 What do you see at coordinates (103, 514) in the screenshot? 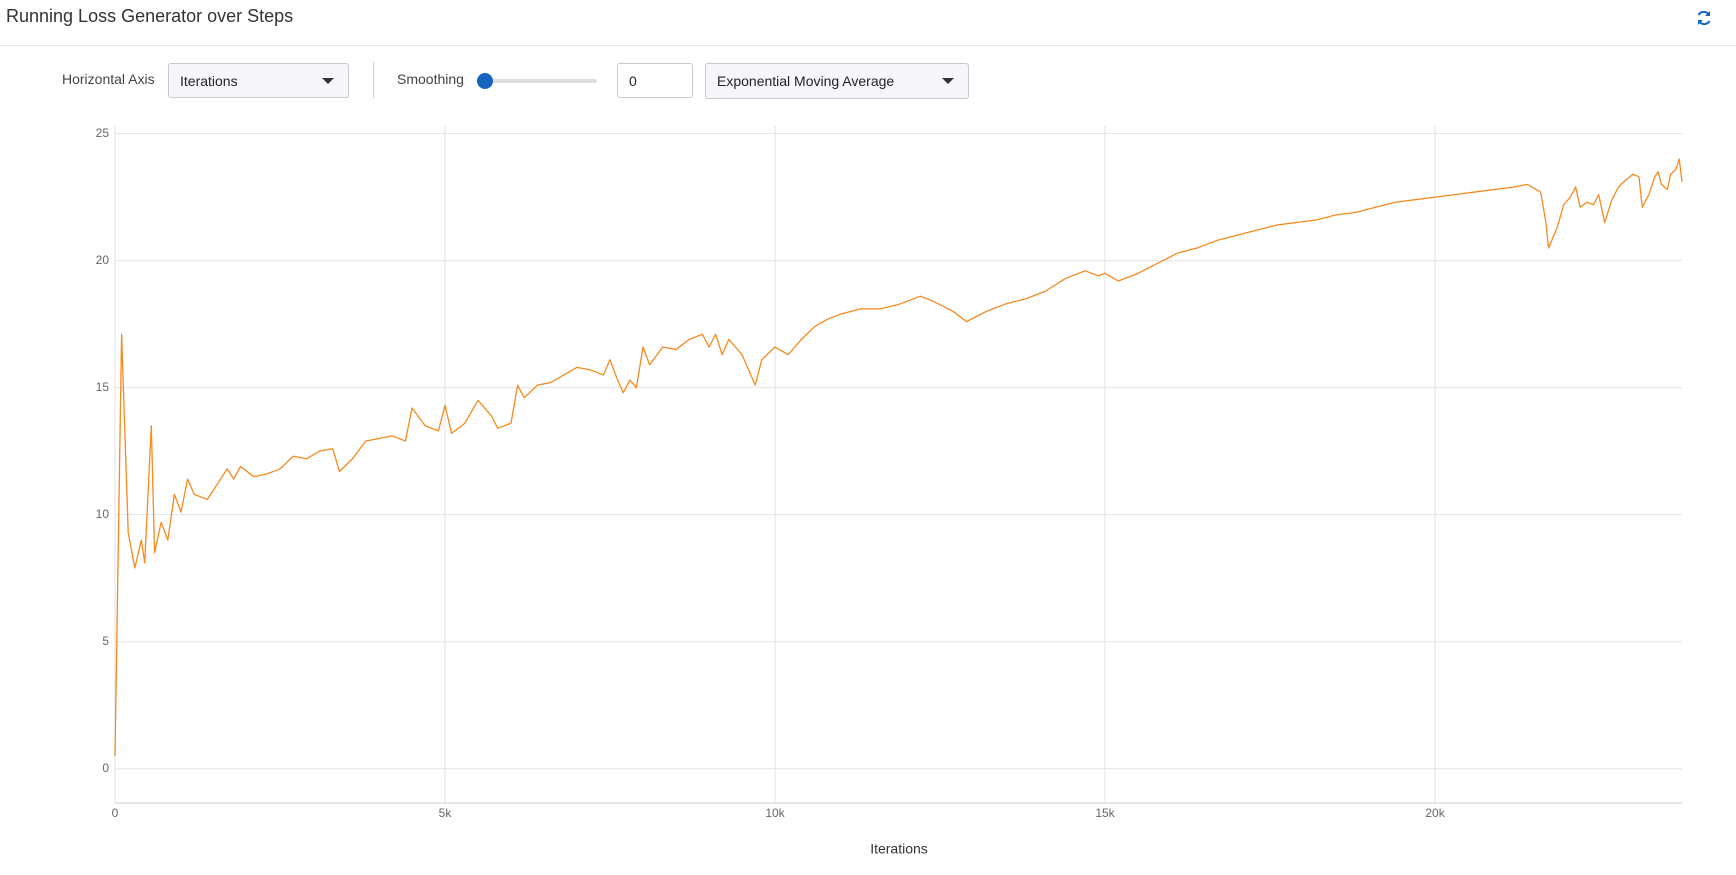
I see `y-tick-label: 10` at bounding box center [103, 514].